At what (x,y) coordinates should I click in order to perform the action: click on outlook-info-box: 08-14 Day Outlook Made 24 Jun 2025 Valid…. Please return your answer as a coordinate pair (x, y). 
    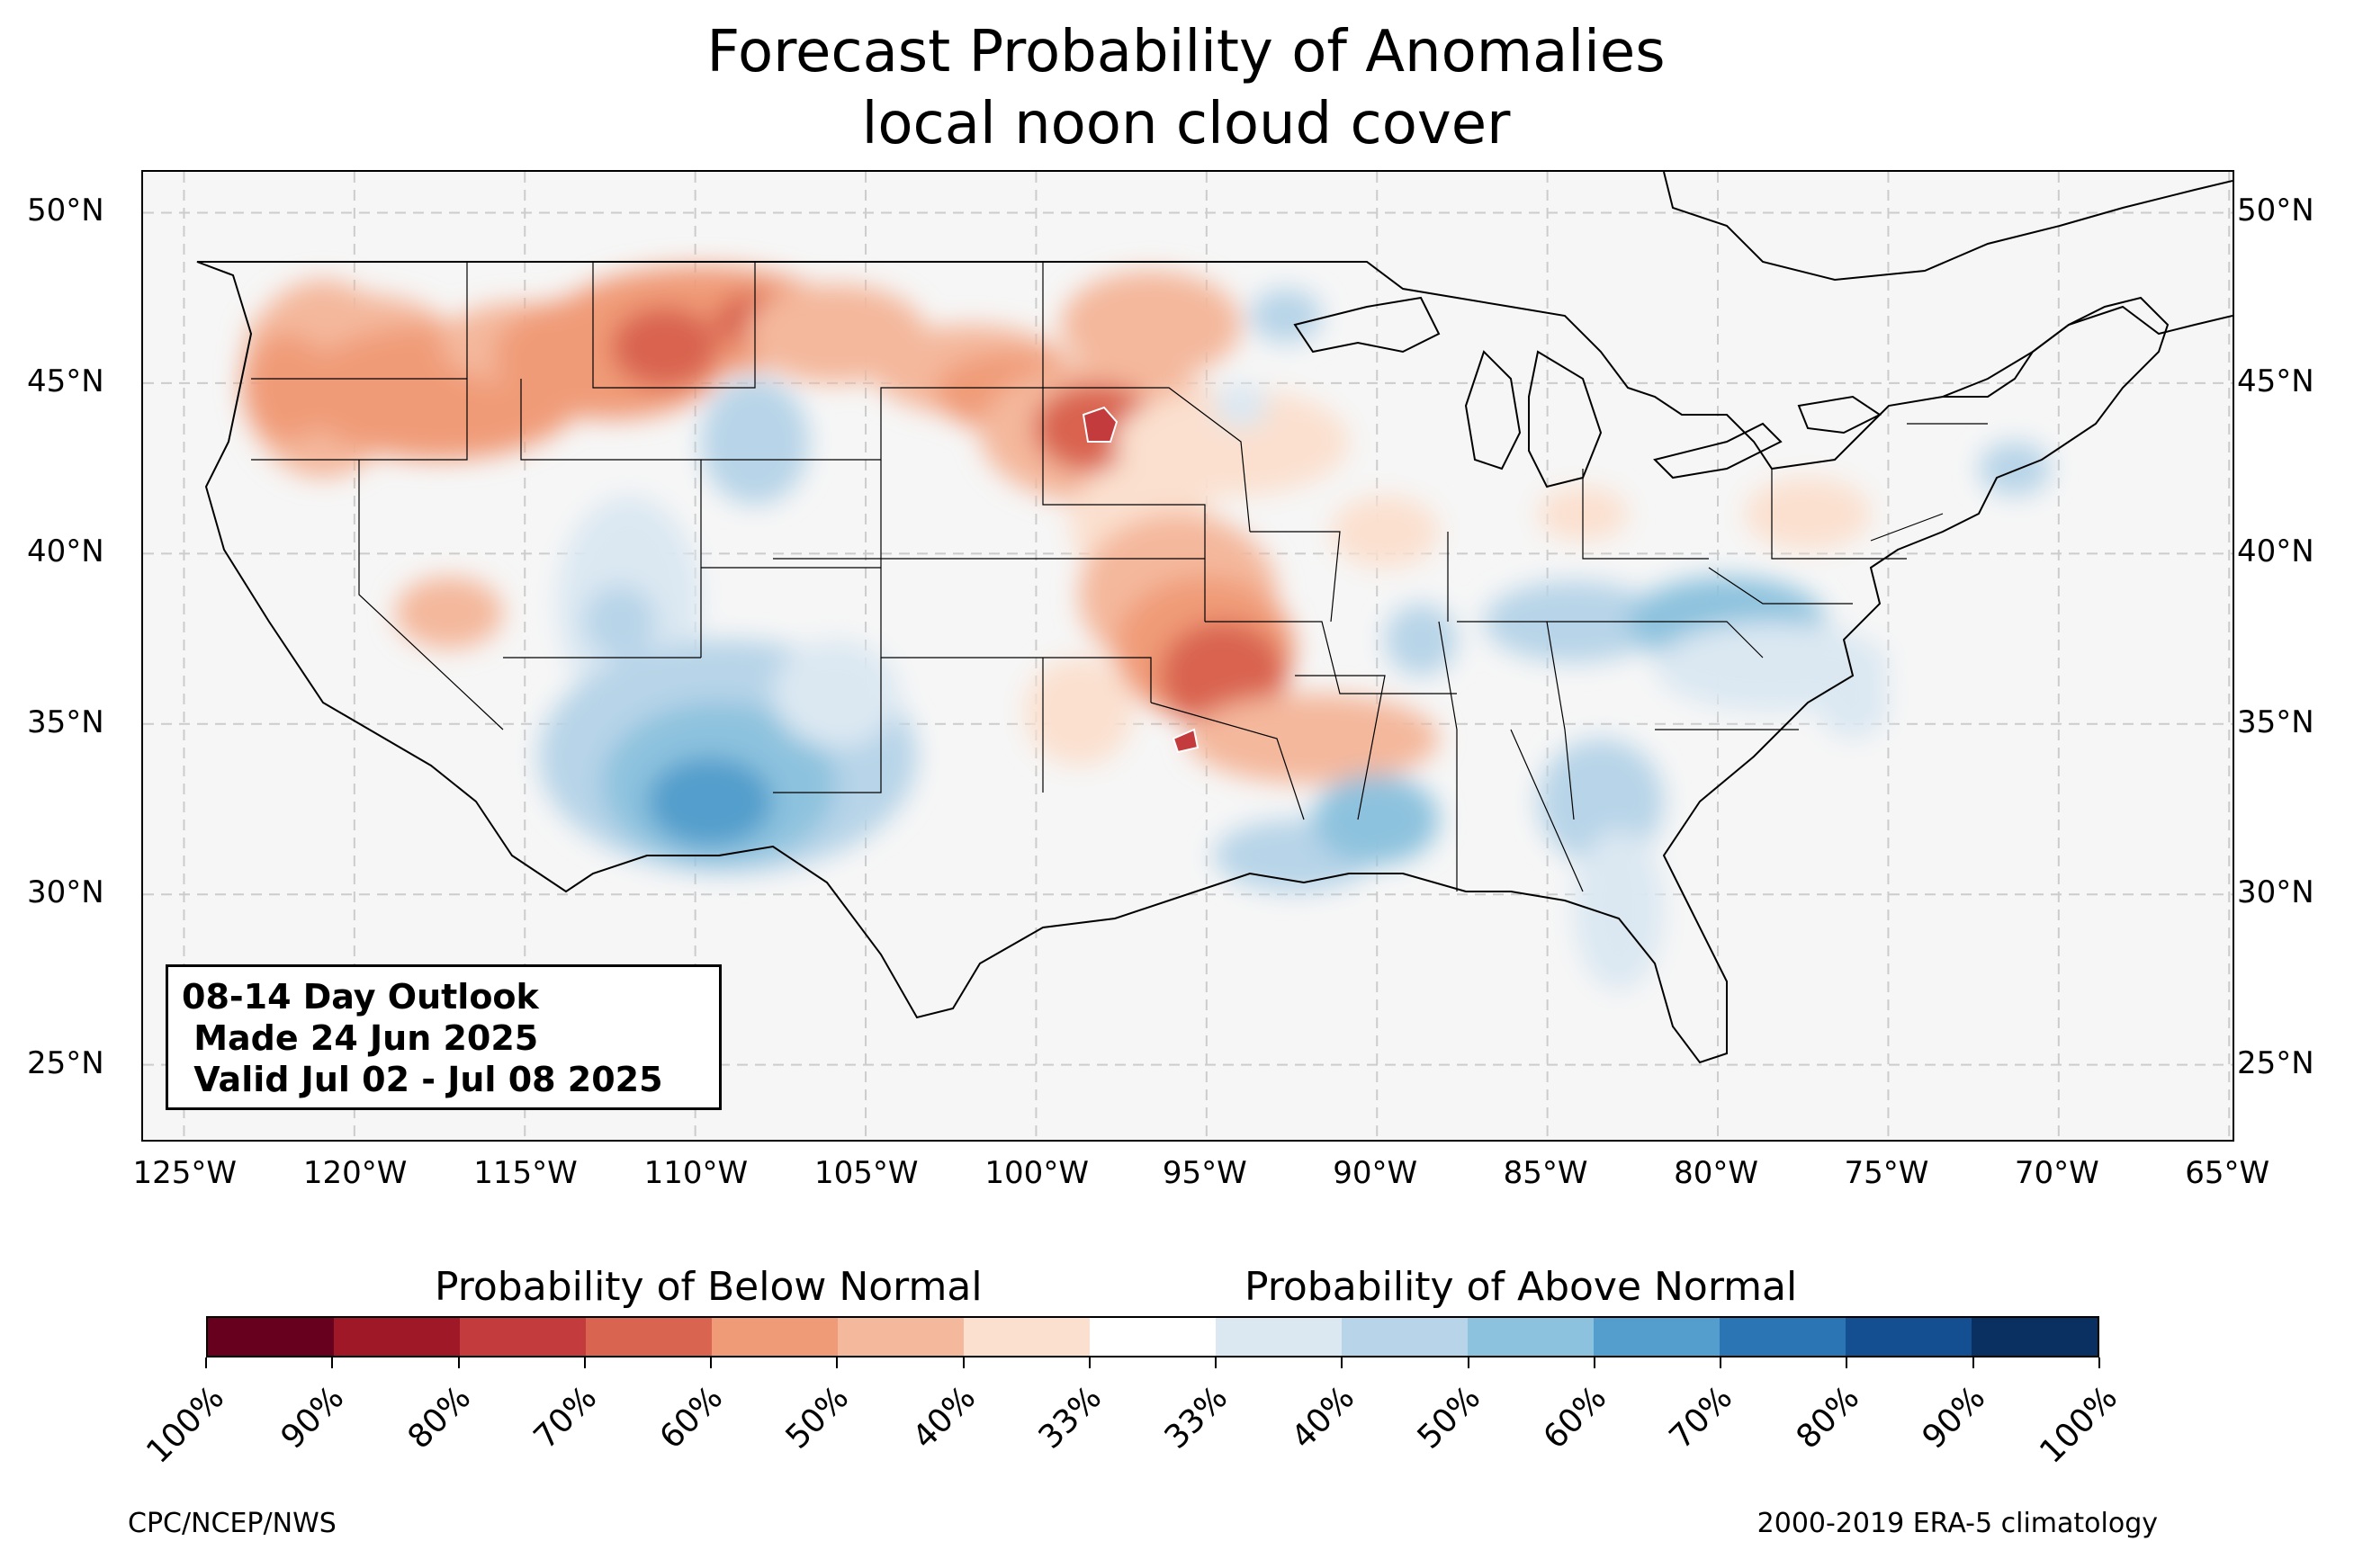
    Looking at the image, I should click on (444, 1037).